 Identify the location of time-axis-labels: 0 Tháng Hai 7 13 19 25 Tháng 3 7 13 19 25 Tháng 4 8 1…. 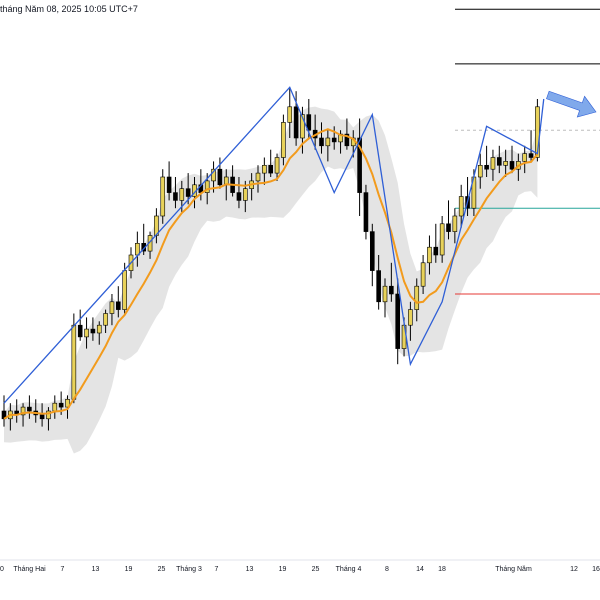
(300, 569).